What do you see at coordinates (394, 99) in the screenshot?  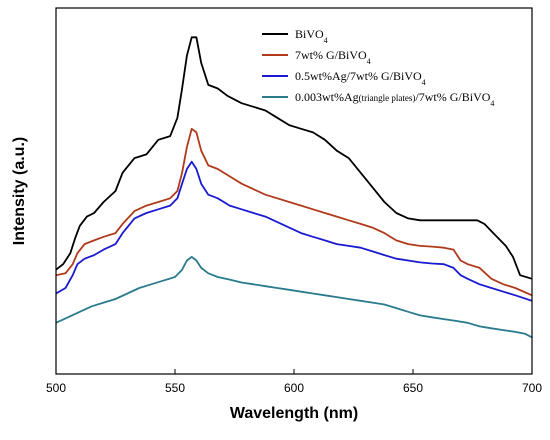 I see `legend-label: 0.003wt%Ag(triangle plates)/7wt% G/BiVO4` at bounding box center [394, 99].